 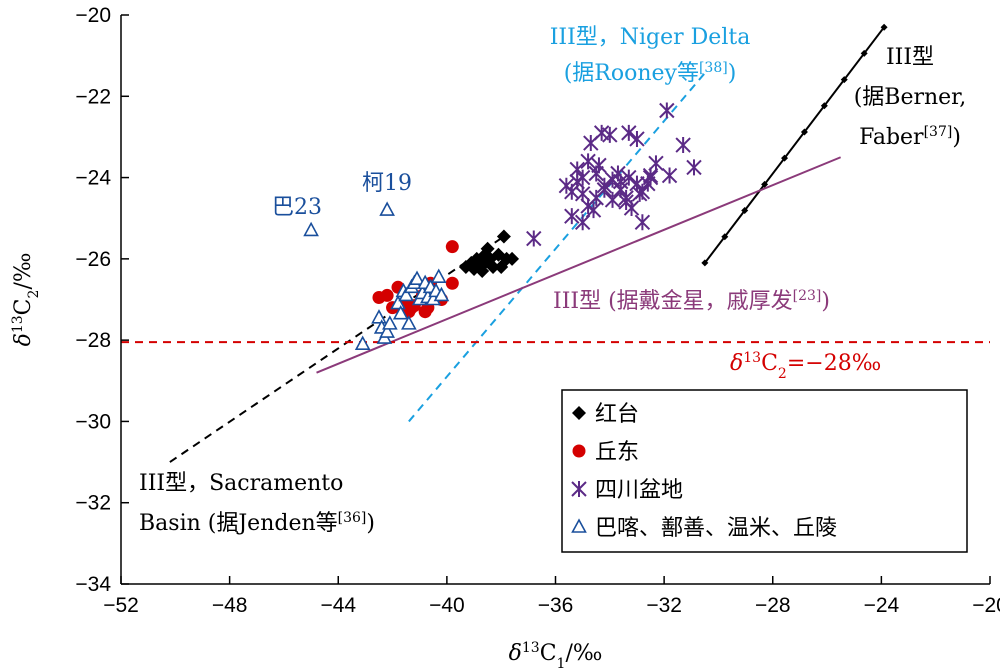 What do you see at coordinates (664, 605) in the screenshot?
I see `x-tick-label: −32` at bounding box center [664, 605].